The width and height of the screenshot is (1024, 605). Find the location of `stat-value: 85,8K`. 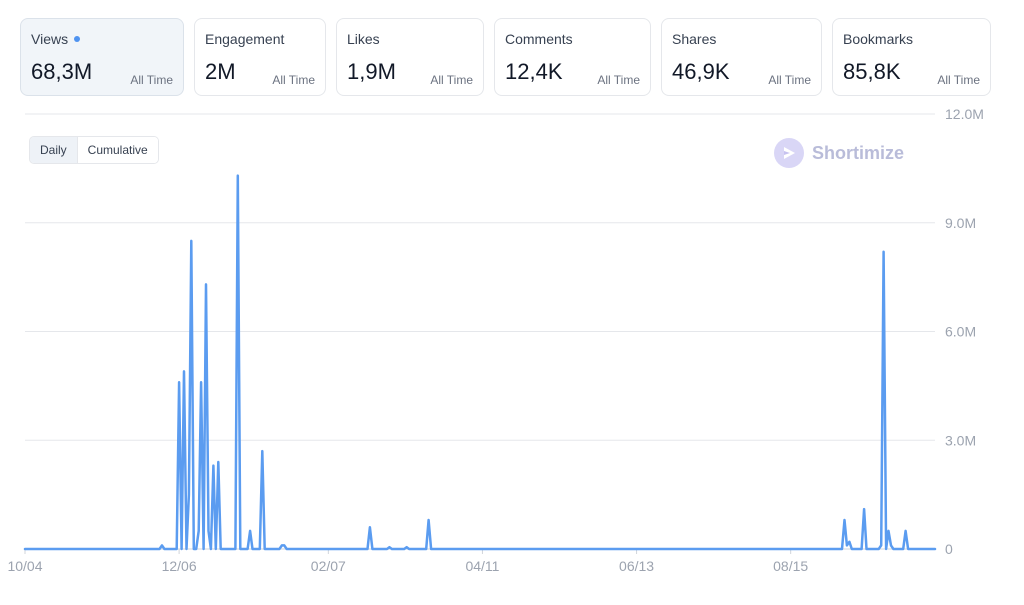

stat-value: 85,8K is located at coordinates (872, 71).